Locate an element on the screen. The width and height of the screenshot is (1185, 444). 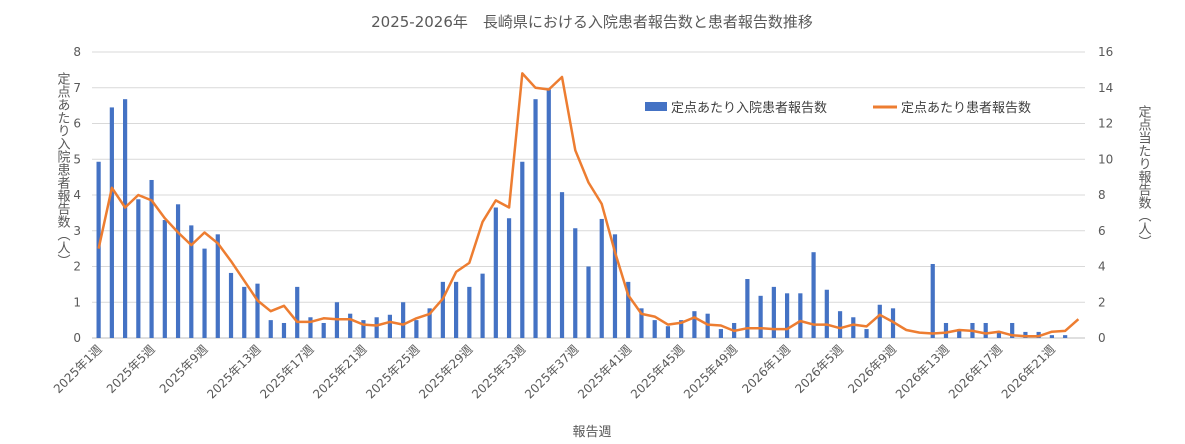
right-y-axis-ticks: 0 2 4 6 8 10 12 14 16 is located at coordinates (1105, 195).